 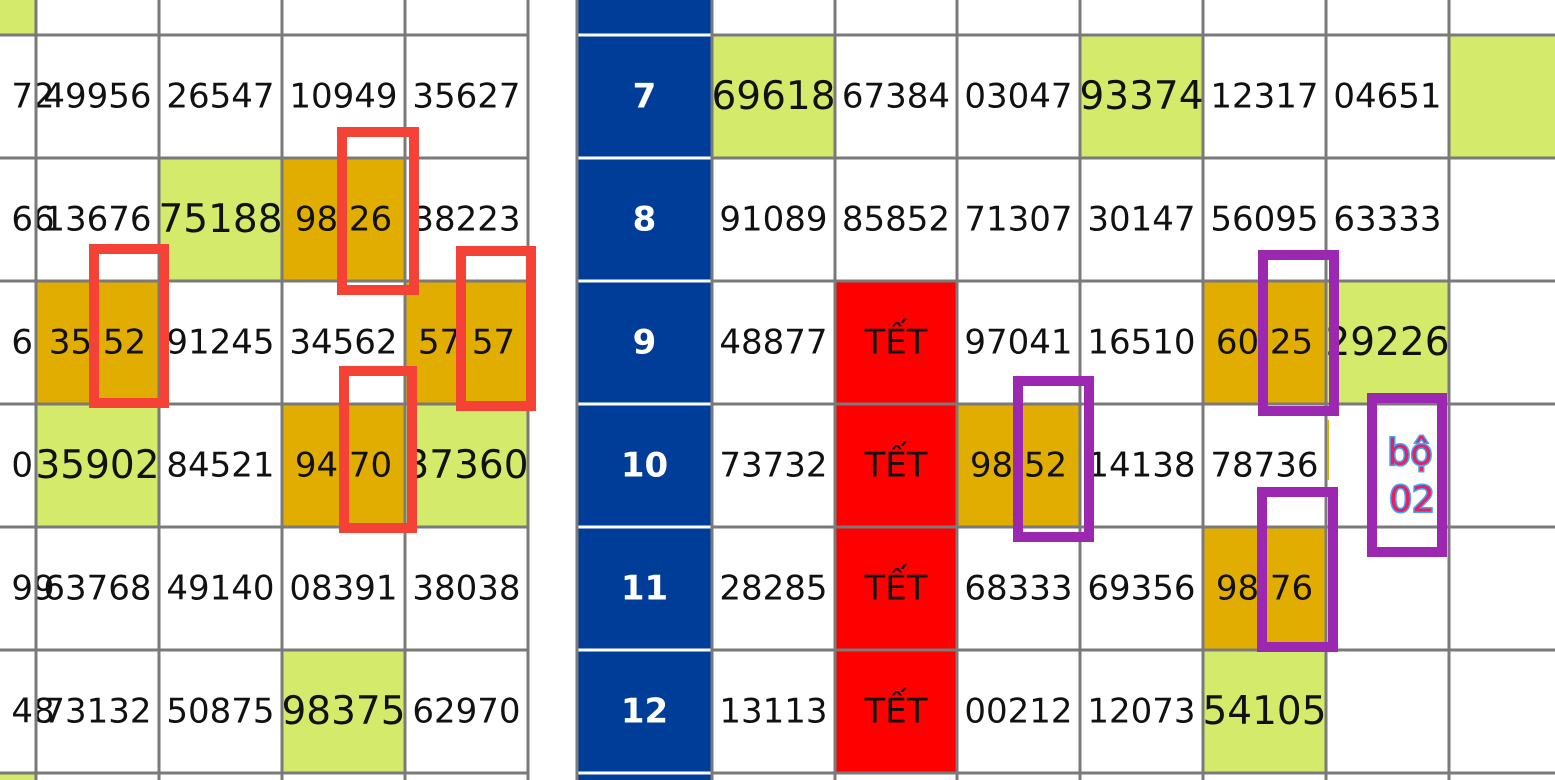 I want to click on cell-text: 29226, so click(x=1387, y=342).